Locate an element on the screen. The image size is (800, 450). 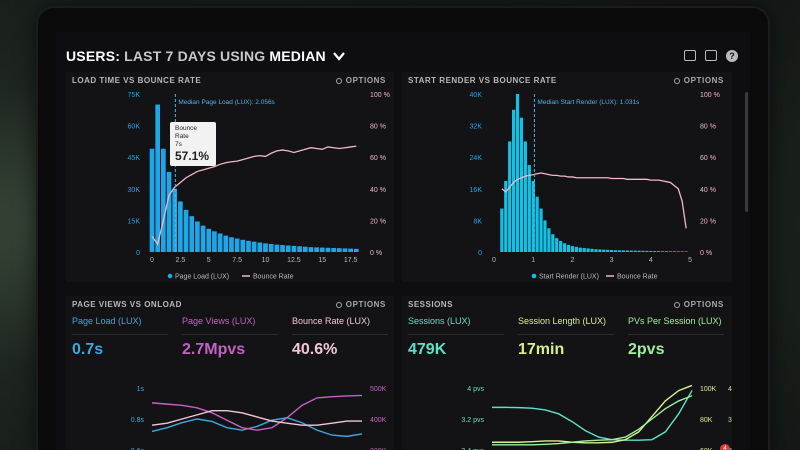
x-tick-label: 3 is located at coordinates (612, 260).